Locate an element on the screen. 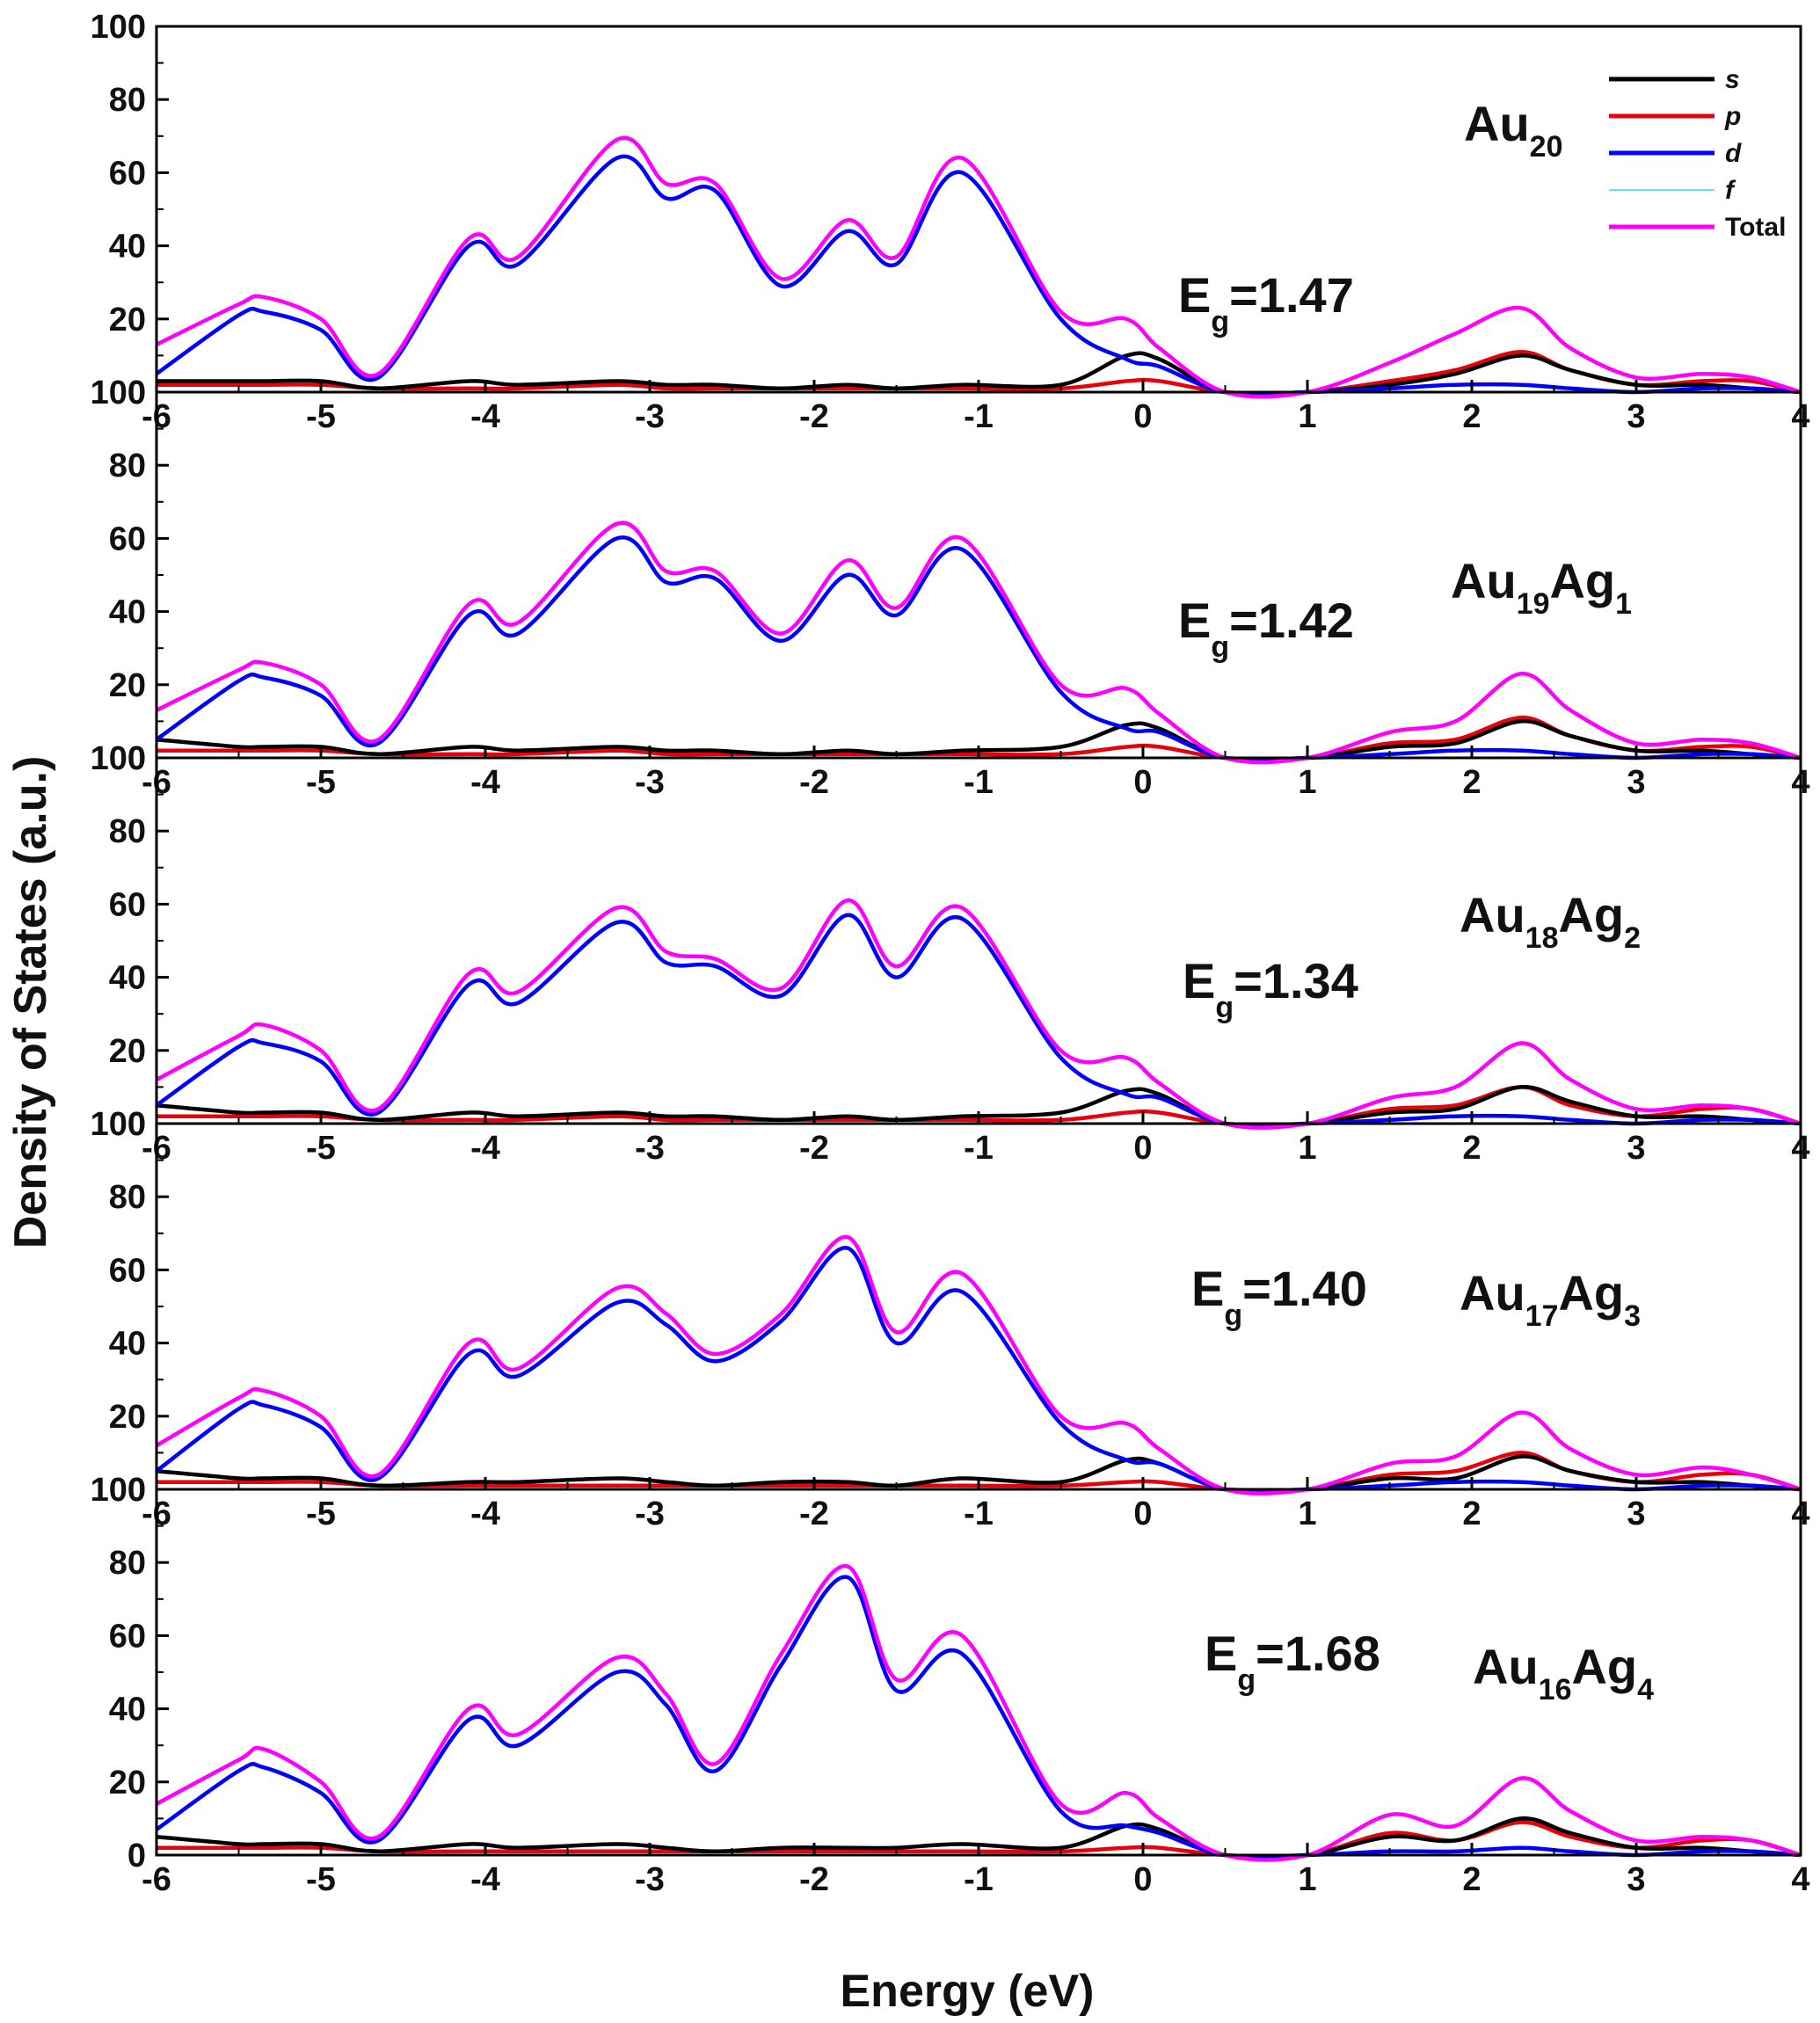 This screenshot has height=2023, width=1820. legend-label-f: f is located at coordinates (1730, 190).